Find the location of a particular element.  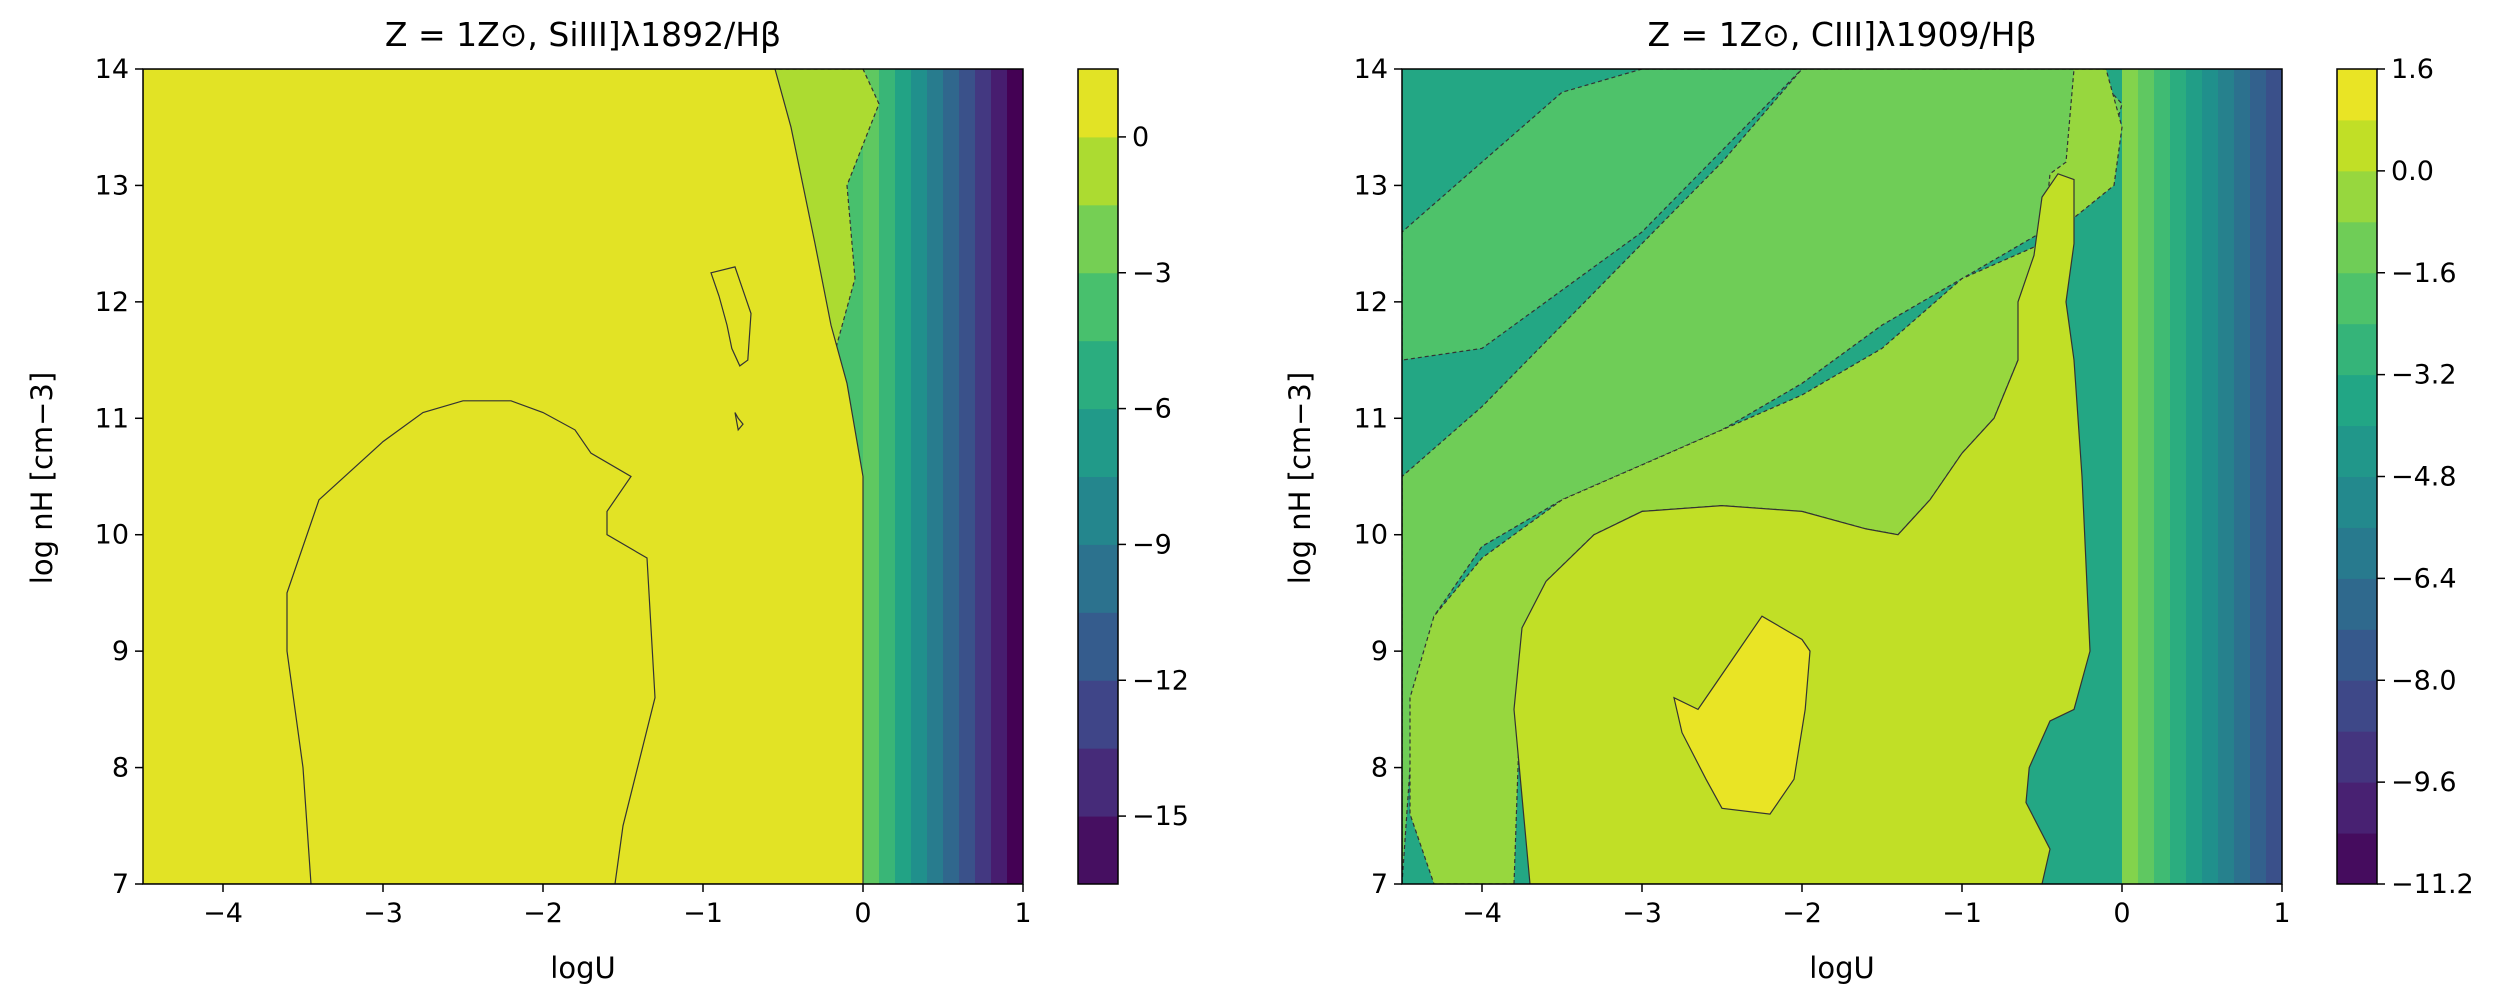

colorbar-tick-label: −15 is located at coordinates (1160, 816).